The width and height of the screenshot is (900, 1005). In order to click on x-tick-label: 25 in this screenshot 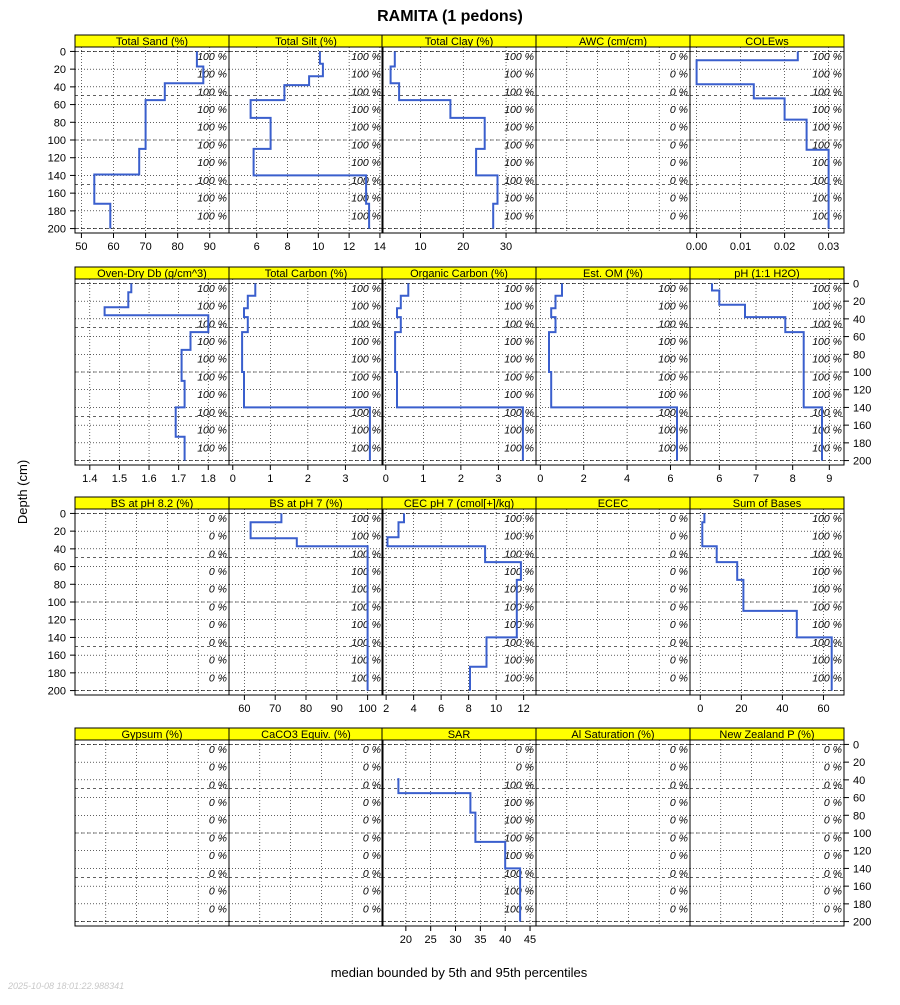, I will do `click(431, 940)`.